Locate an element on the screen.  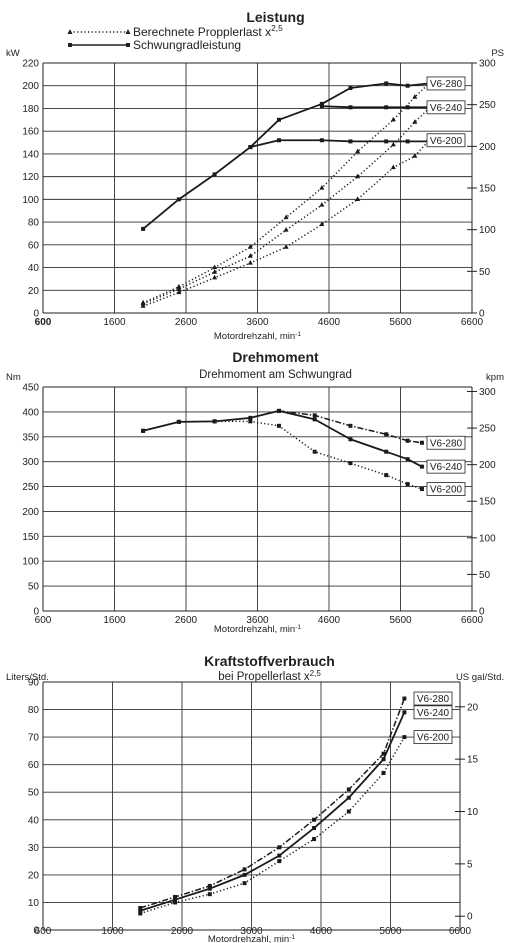
y-tick-label: 80 is located at coordinates (34, 710).